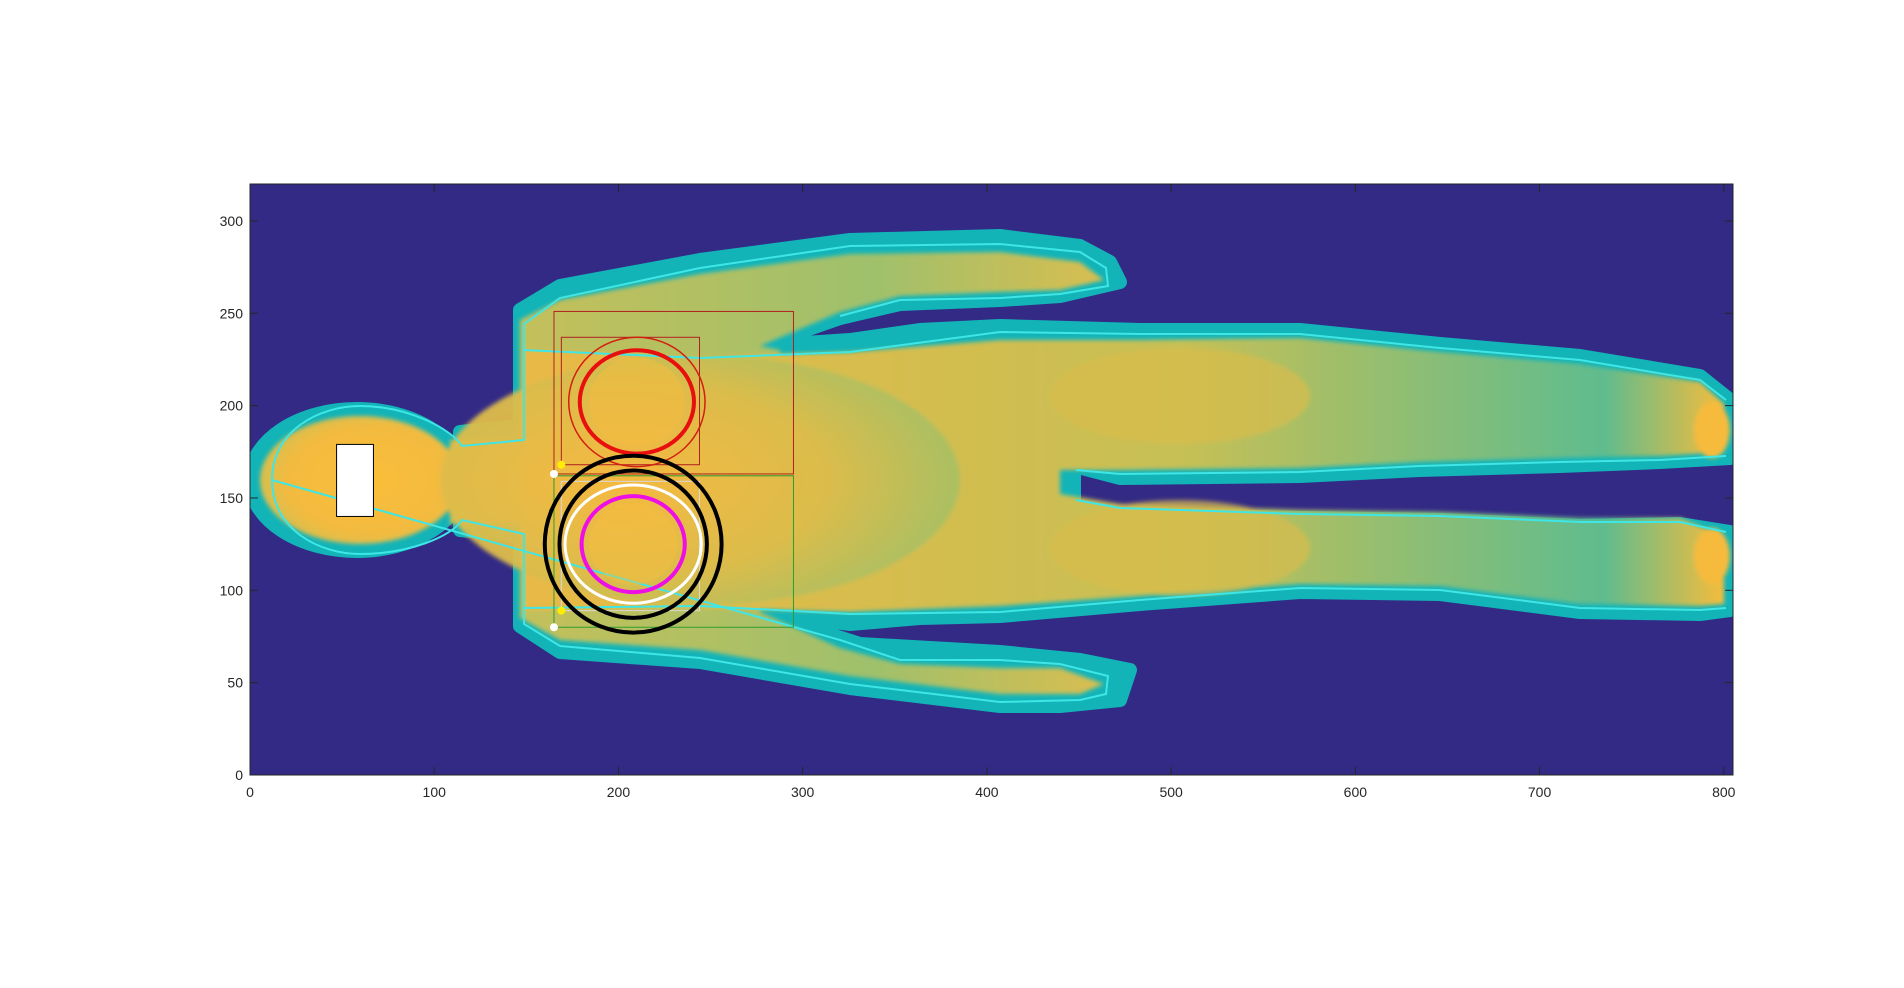 Image resolution: width=1904 pixels, height=988 pixels. What do you see at coordinates (232, 221) in the screenshot?
I see `y-tick-label: 300` at bounding box center [232, 221].